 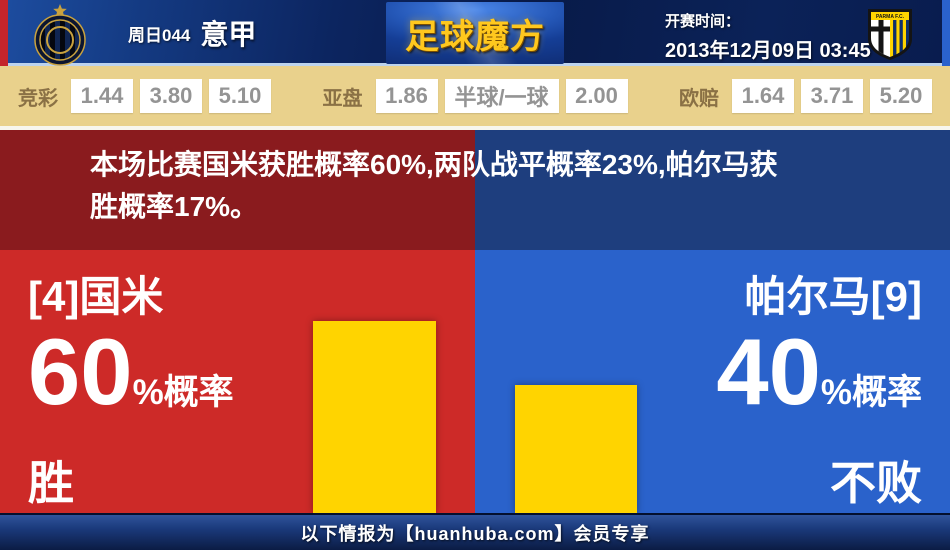 I want to click on oupei-label: 欧赔, so click(x=699, y=98).